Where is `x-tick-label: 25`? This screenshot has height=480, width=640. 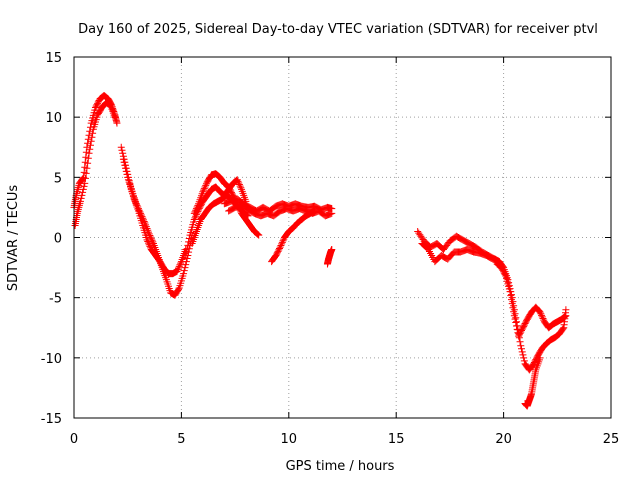
x-tick-label: 25 is located at coordinates (611, 439).